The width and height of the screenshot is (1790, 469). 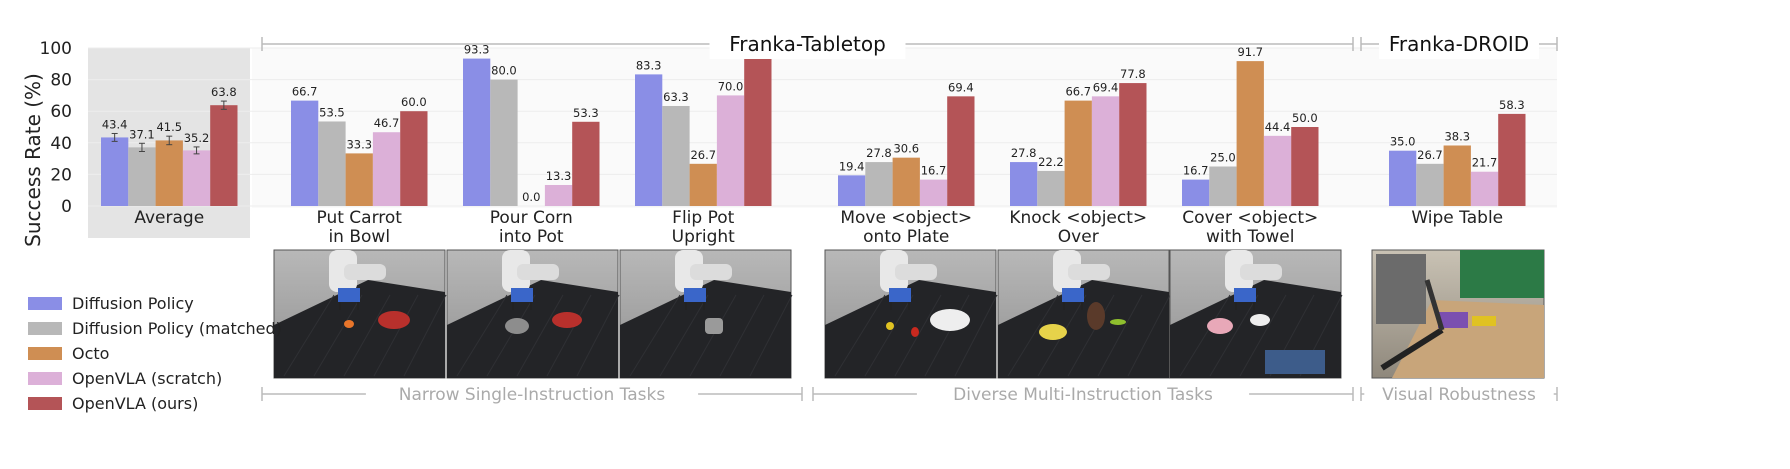 What do you see at coordinates (586, 113) in the screenshot?
I see `data-label: 53.3` at bounding box center [586, 113].